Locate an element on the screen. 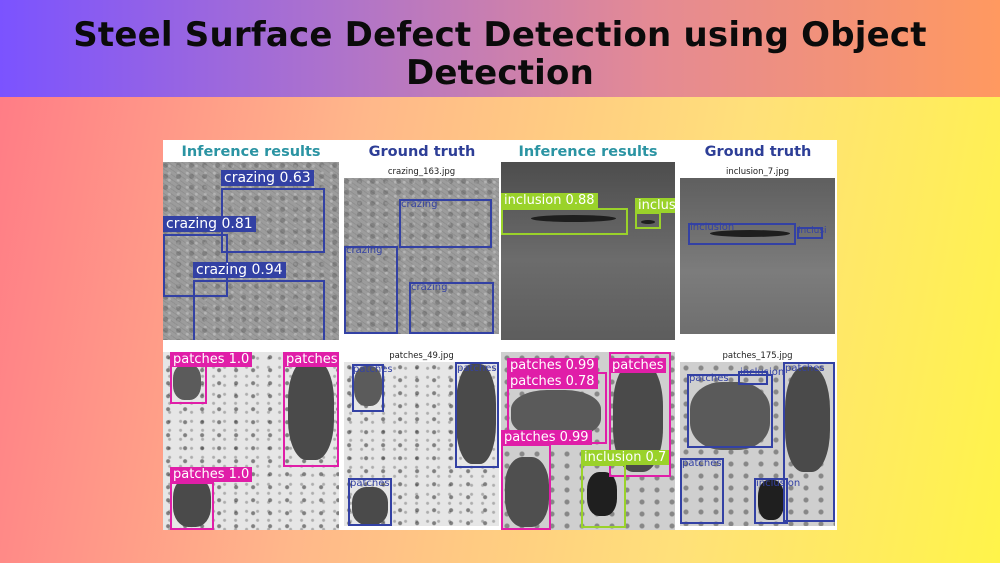 This screenshot has height=563, width=1000. crazing-detection-label: crazing 0.81 is located at coordinates (209, 224).